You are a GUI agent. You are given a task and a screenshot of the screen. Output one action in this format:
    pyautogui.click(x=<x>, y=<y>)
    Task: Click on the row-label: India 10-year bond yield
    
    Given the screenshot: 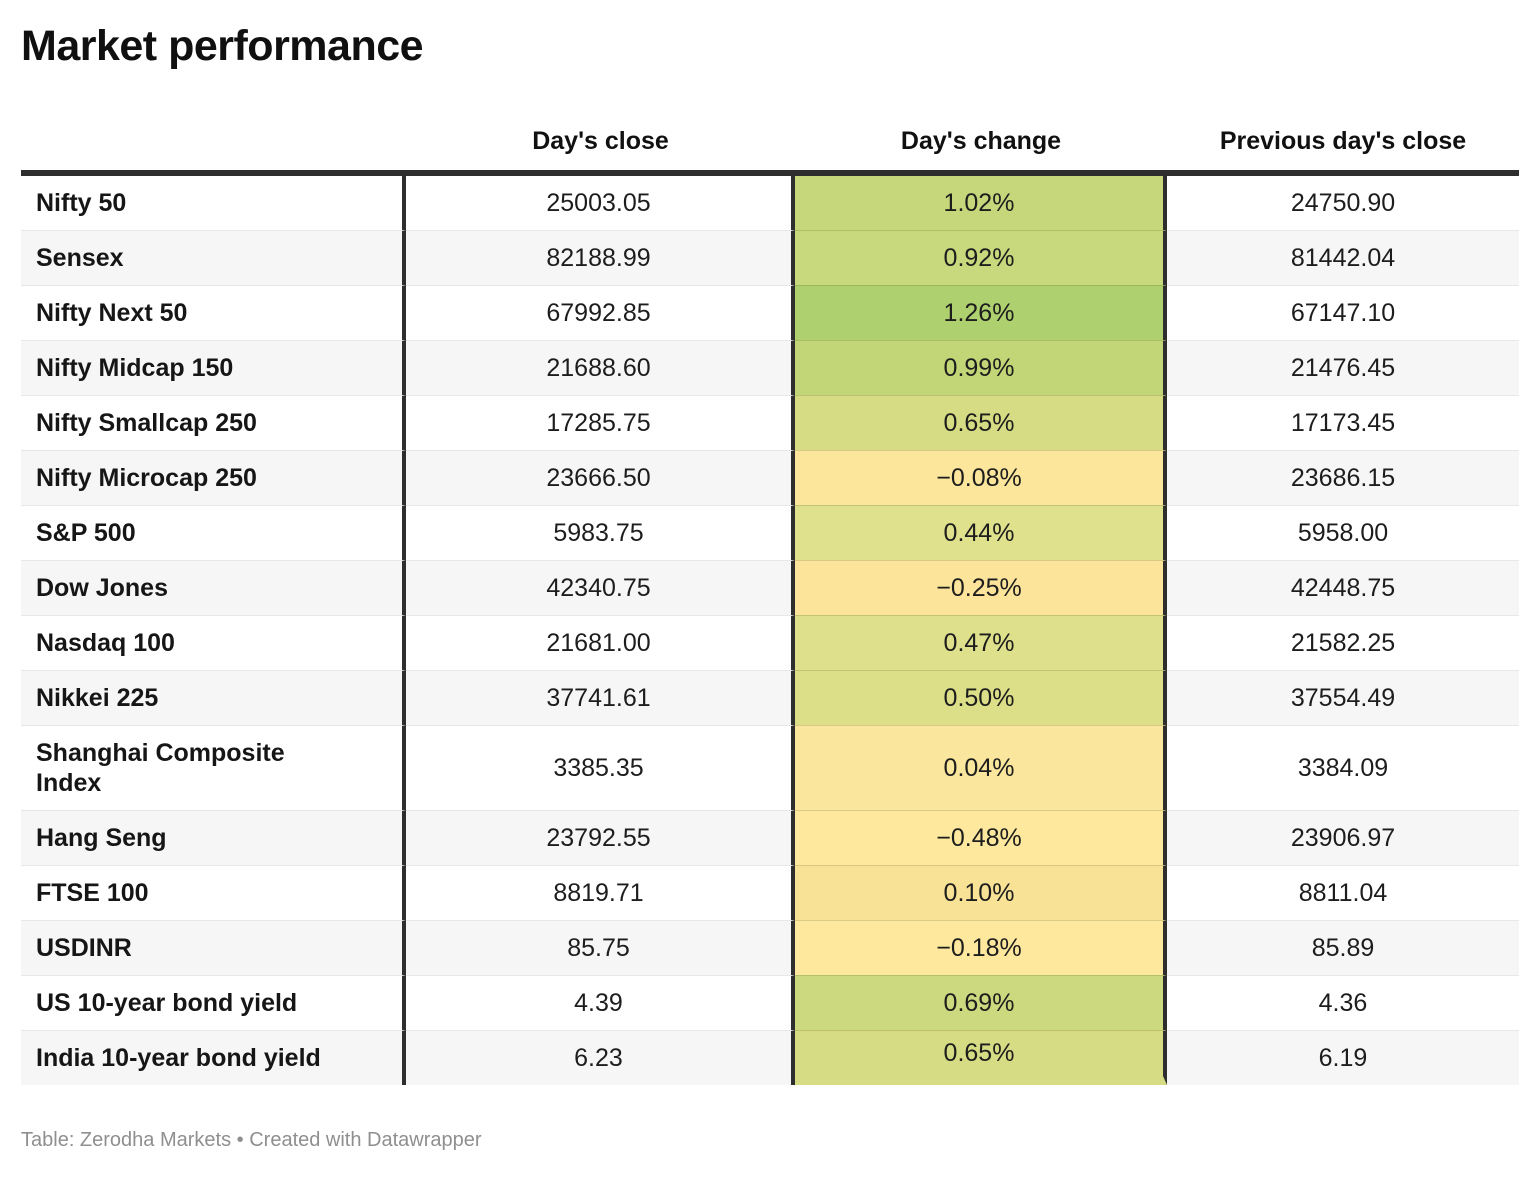 What is the action you would take?
    pyautogui.click(x=213, y=1057)
    